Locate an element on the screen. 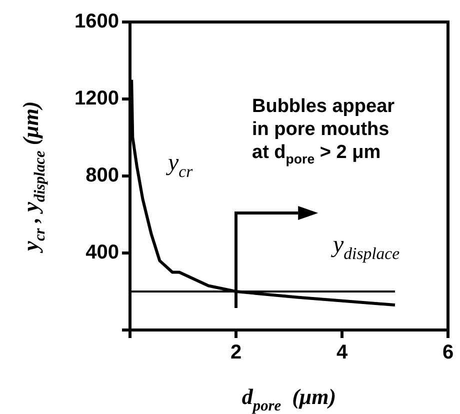 The height and width of the screenshot is (414, 460). y-tick-label: 400 is located at coordinates (102, 253).